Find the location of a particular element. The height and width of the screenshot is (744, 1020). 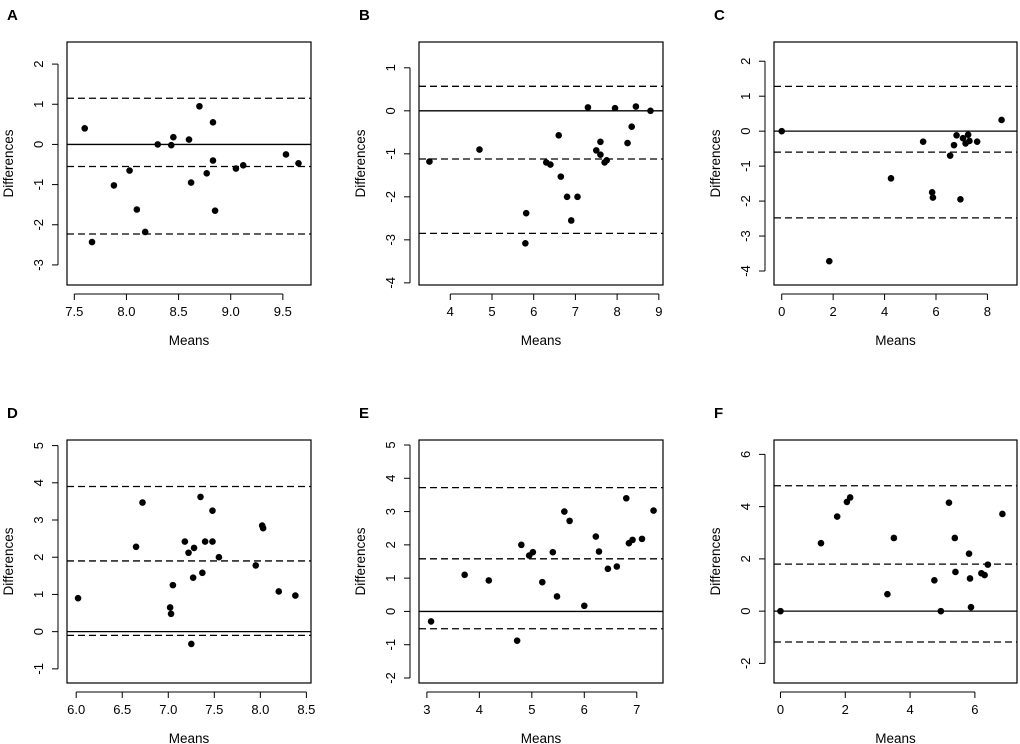

panel-c-x-tick-label: 8 is located at coordinates (987, 311).